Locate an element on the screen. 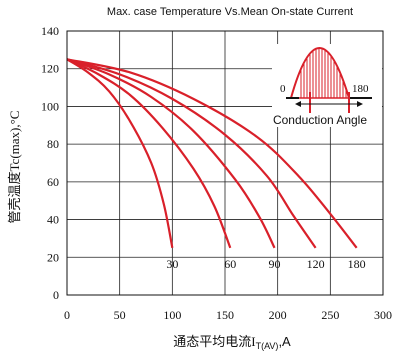  y-tick-label: 140 is located at coordinates (50, 31).